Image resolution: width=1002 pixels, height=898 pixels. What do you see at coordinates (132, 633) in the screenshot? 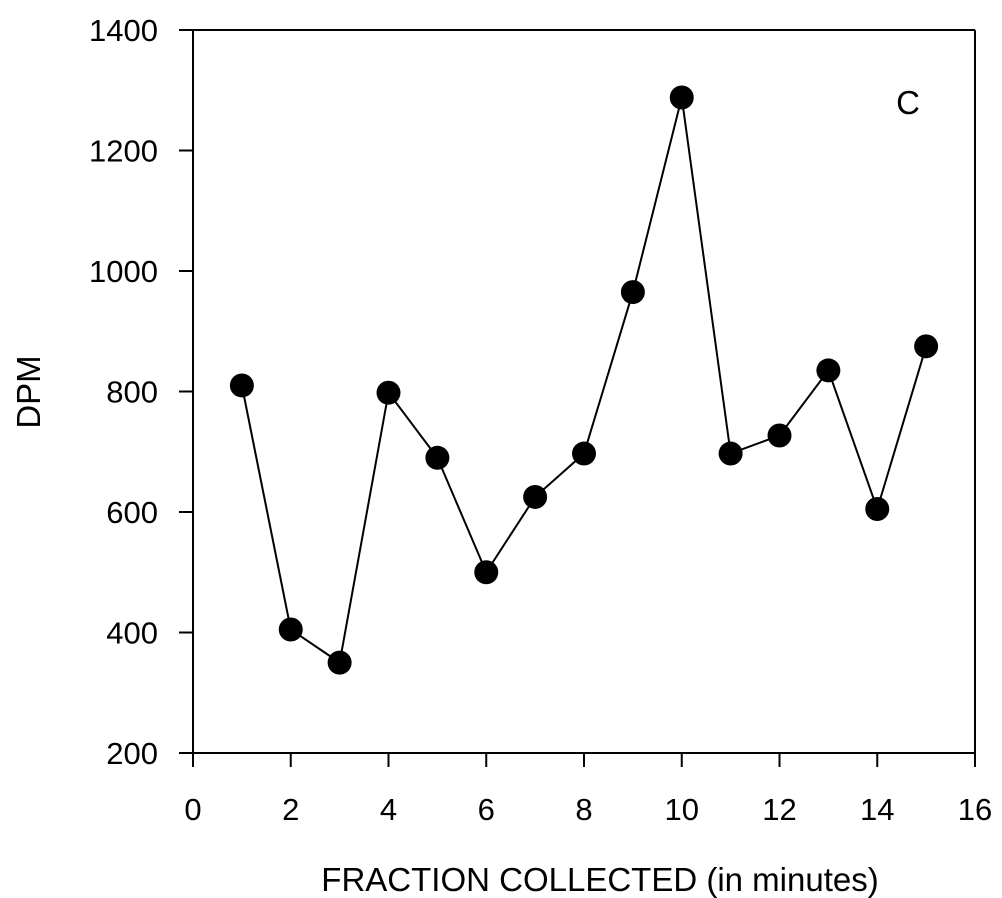
I see `y-tick-label: 400` at bounding box center [132, 633].